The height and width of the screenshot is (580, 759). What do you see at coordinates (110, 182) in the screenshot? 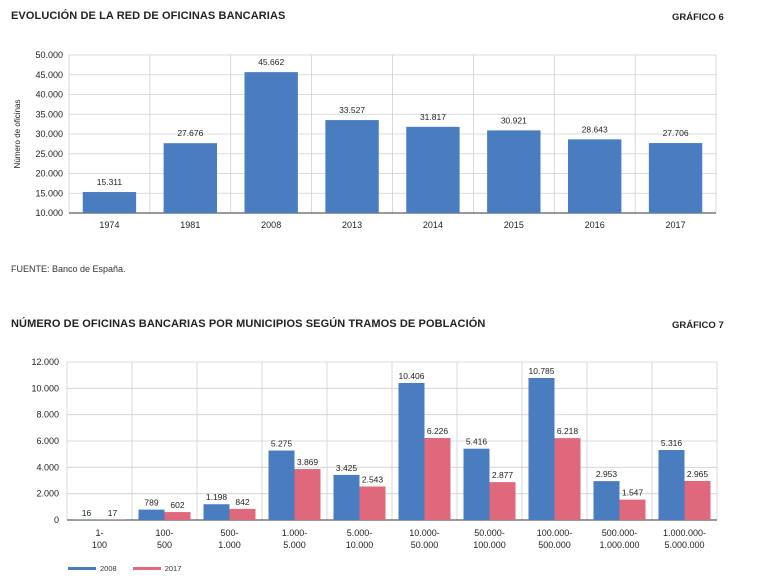
I see `data-label: 15.311` at bounding box center [110, 182].